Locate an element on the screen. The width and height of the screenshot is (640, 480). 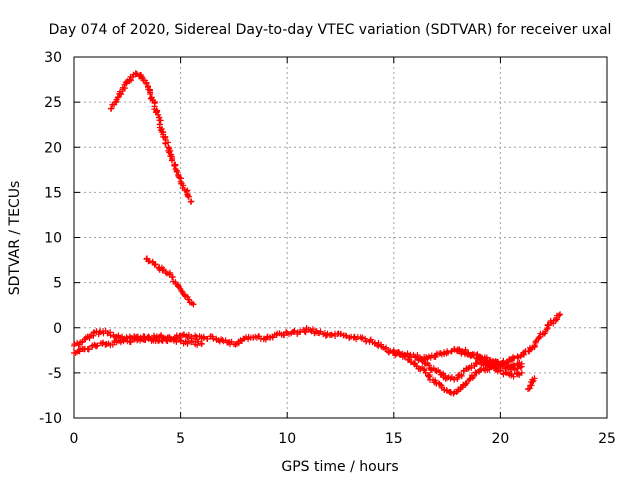
series-pass-h is located at coordinates (531, 384).